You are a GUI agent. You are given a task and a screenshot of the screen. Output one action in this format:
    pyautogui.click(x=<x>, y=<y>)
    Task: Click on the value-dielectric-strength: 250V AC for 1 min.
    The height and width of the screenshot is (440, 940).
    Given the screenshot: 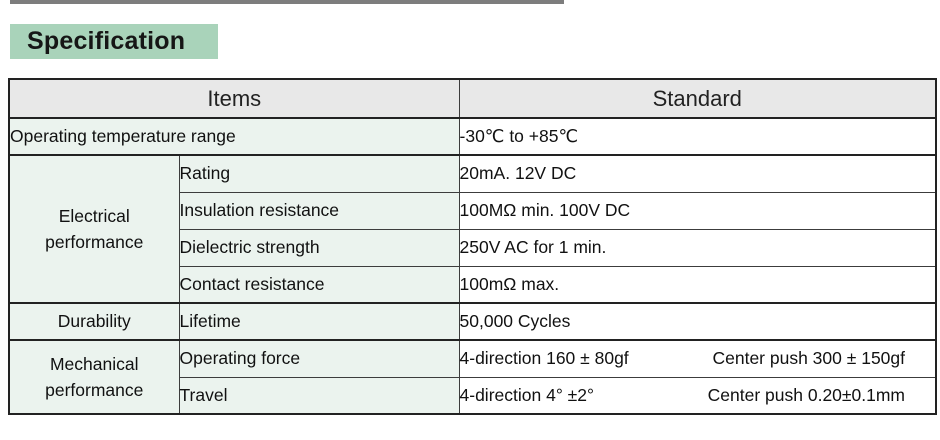 What is the action you would take?
    pyautogui.click(x=697, y=247)
    